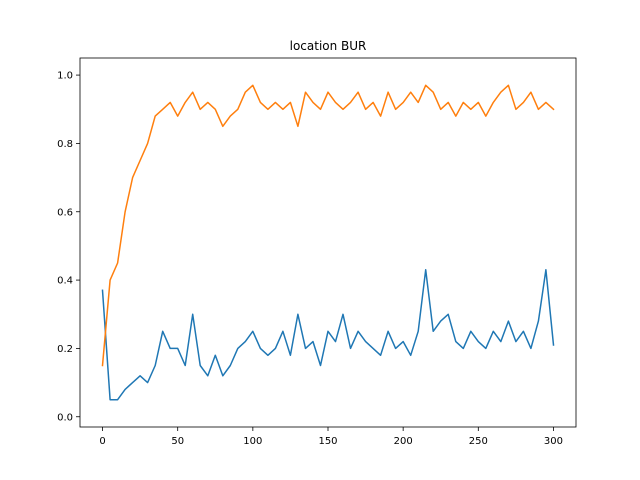  I want to click on x-tick-label-0: 0, so click(102, 441).